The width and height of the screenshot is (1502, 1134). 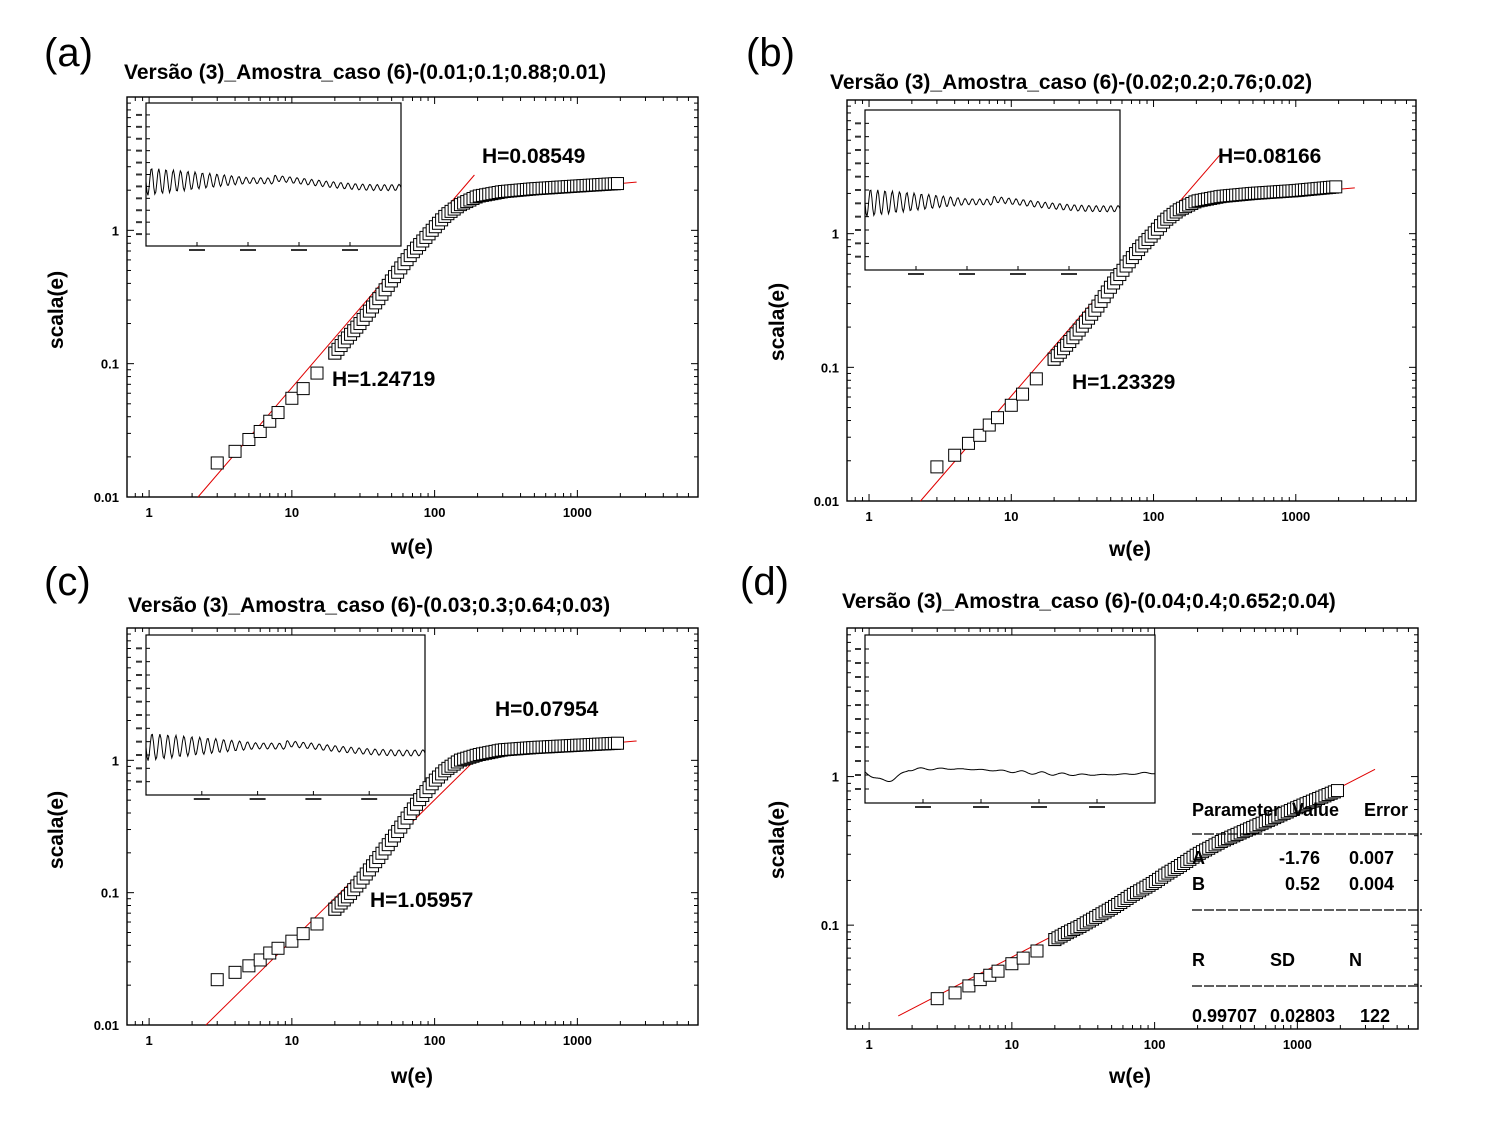 I want to click on stats-summary-r: R, so click(x=1198, y=960).